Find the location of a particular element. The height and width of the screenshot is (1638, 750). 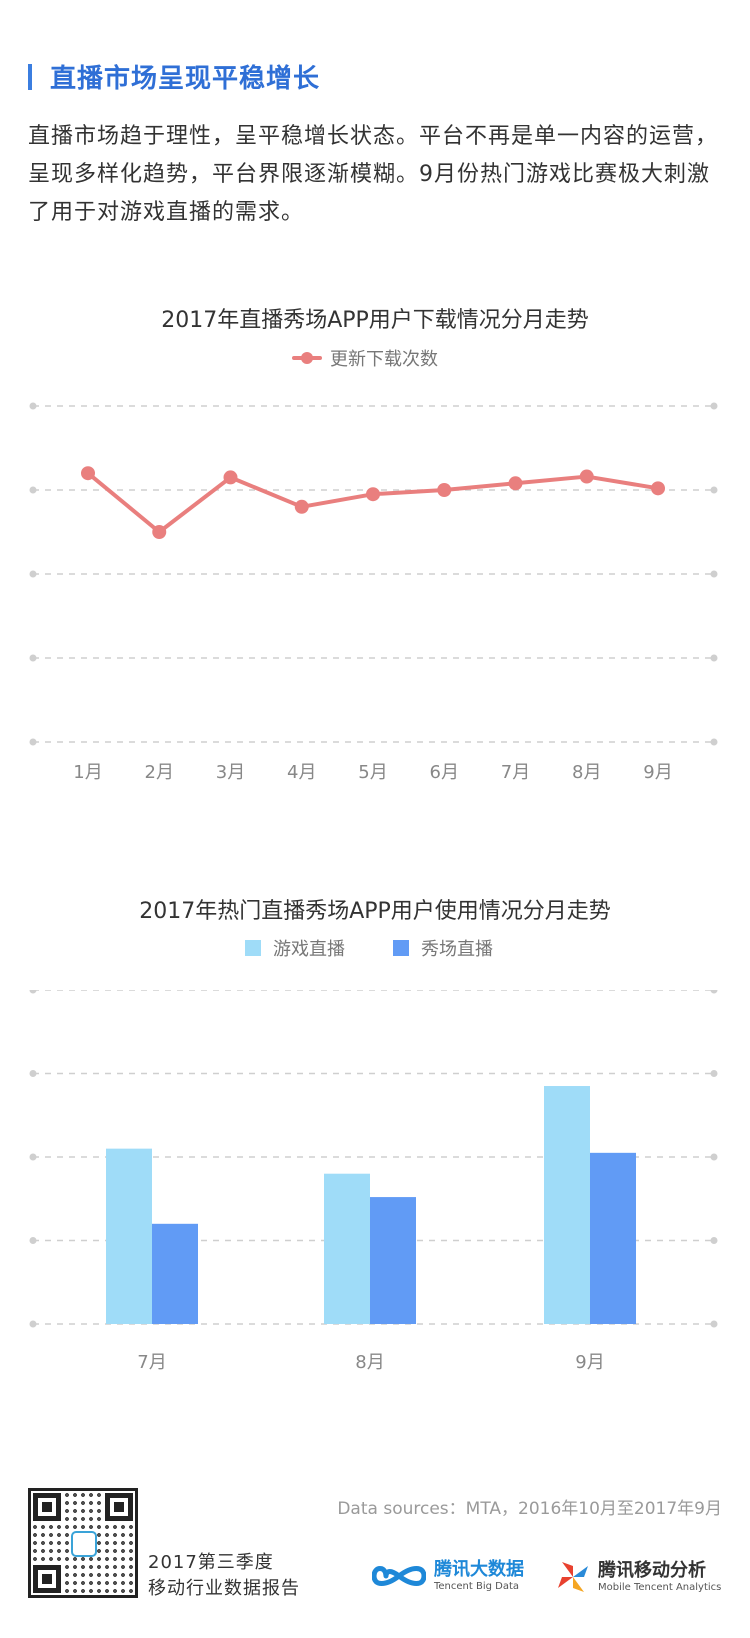

legend-label: 秀场直播 is located at coordinates (457, 949).